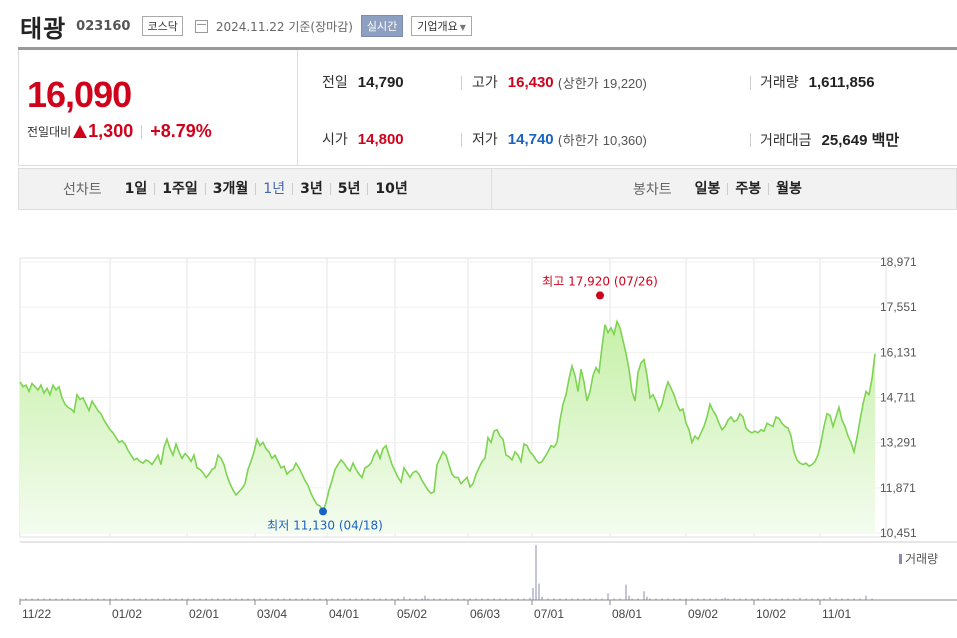 This screenshot has width=957, height=638. I want to click on tab-candle-0: 일봉, so click(707, 189).